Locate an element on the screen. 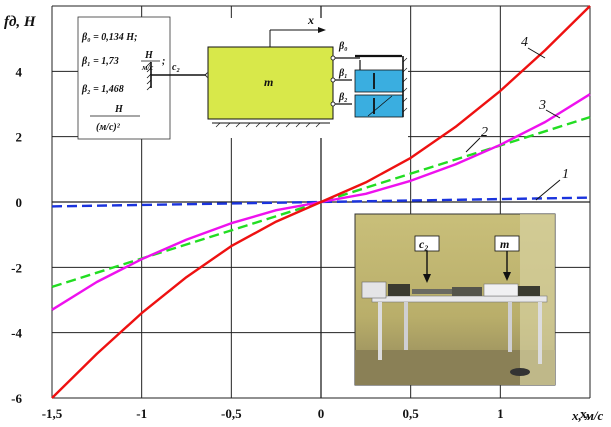 Image resolution: width=611 pixels, height=427 pixels. y-axis-label: fд, Н is located at coordinates (20, 22).